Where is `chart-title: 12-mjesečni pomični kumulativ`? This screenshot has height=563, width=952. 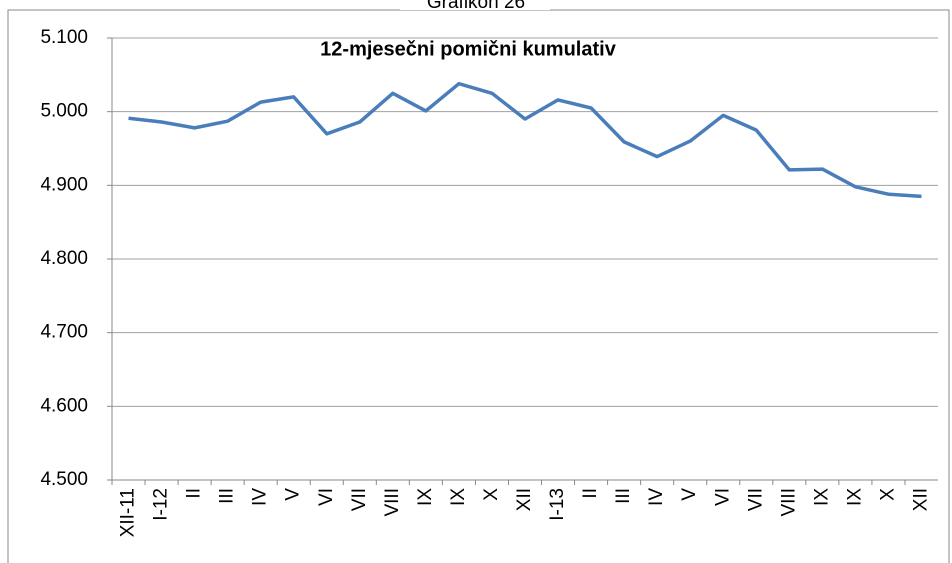
chart-title: 12-mjesečni pomični kumulativ is located at coordinates (468, 49).